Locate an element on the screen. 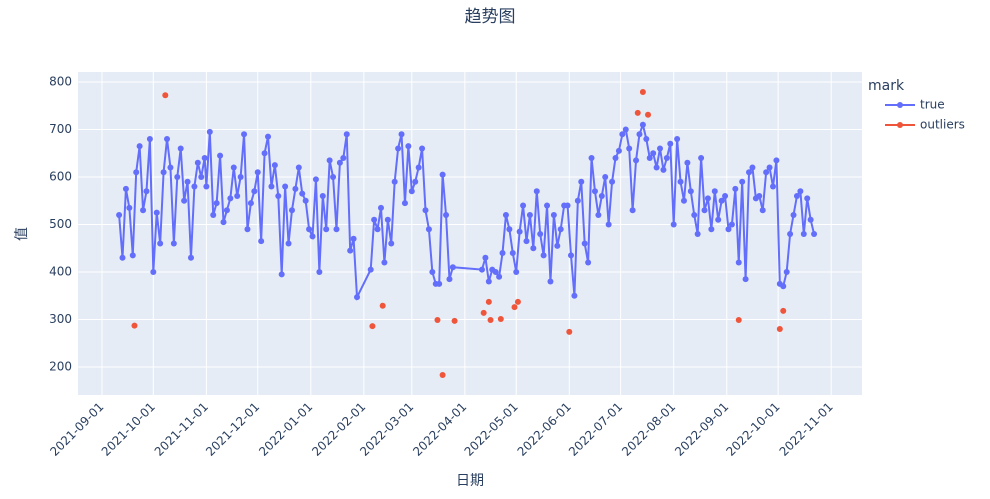 The image size is (990, 499). y-tick-label: 700 is located at coordinates (60, 129).